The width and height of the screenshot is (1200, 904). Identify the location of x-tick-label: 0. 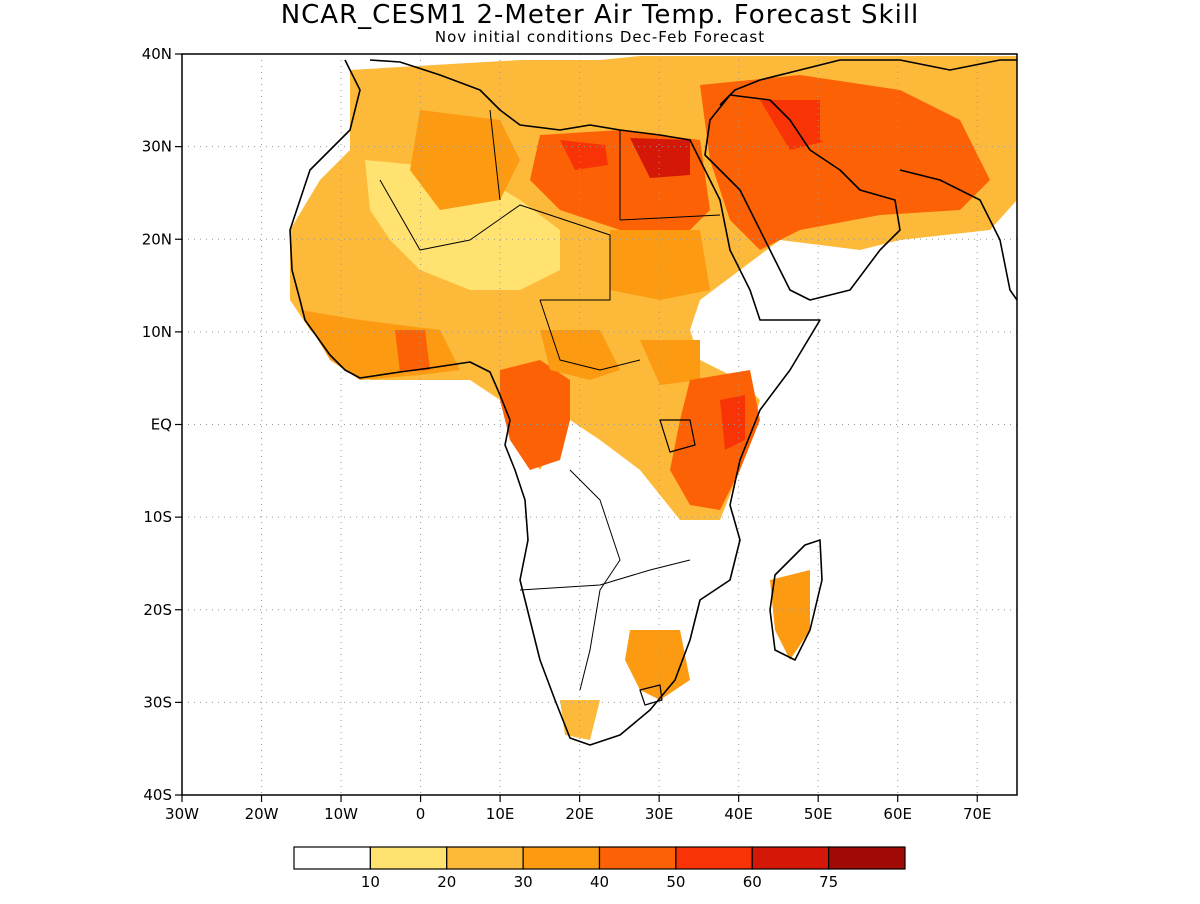
(421, 814).